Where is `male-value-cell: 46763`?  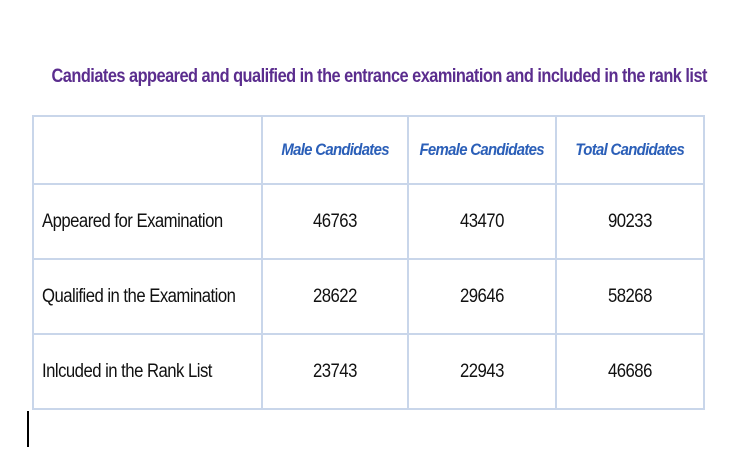
male-value-cell: 46763 is located at coordinates (335, 221).